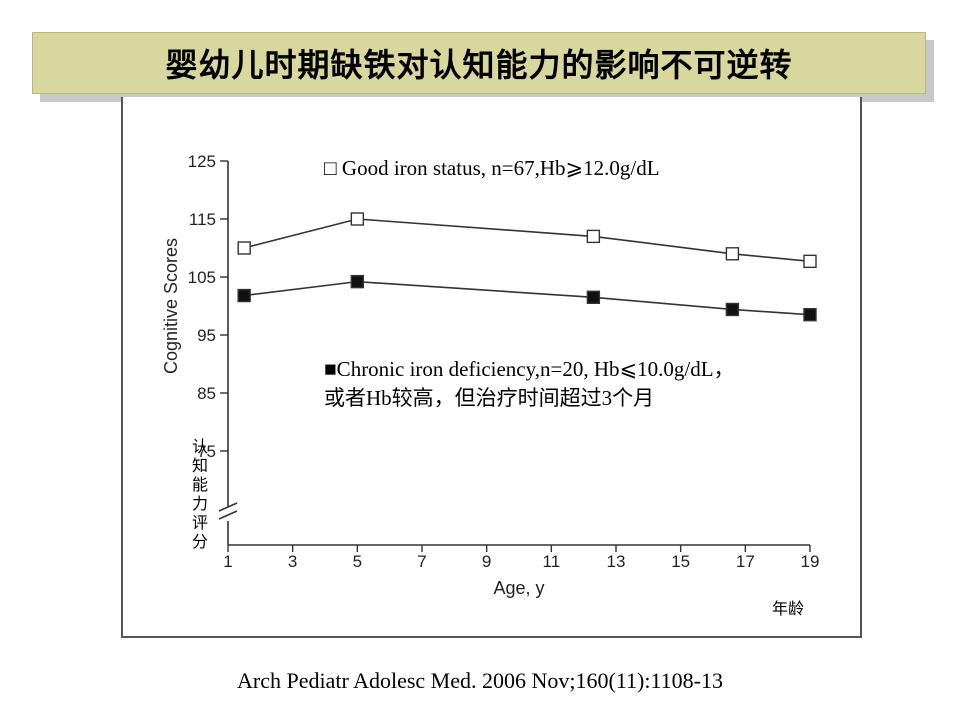 This screenshot has height=720, width=960. Describe the element at coordinates (421, 561) in the screenshot. I see `x-tick-label: 7` at that location.